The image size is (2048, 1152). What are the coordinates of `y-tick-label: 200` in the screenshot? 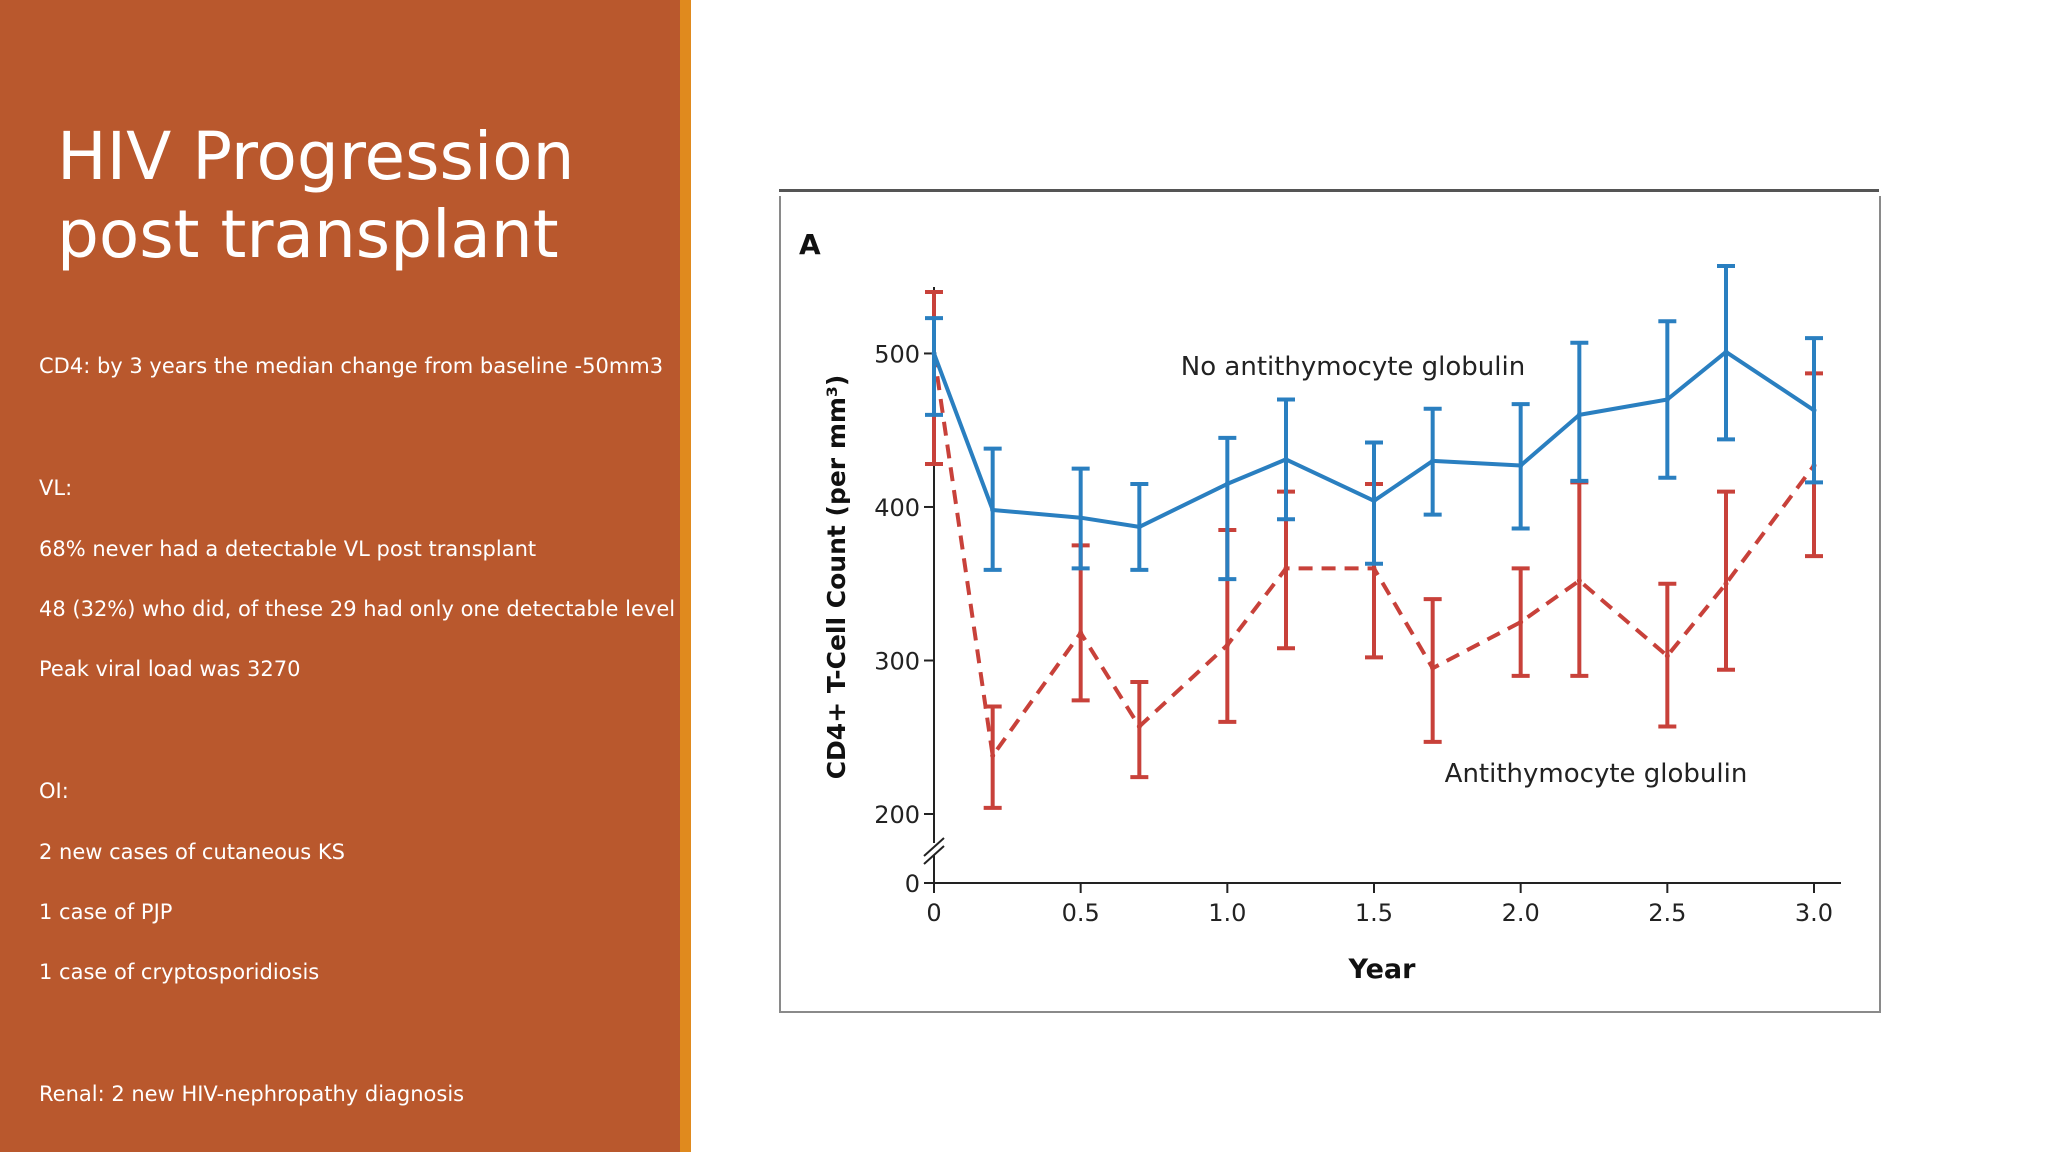 It's located at (897, 815).